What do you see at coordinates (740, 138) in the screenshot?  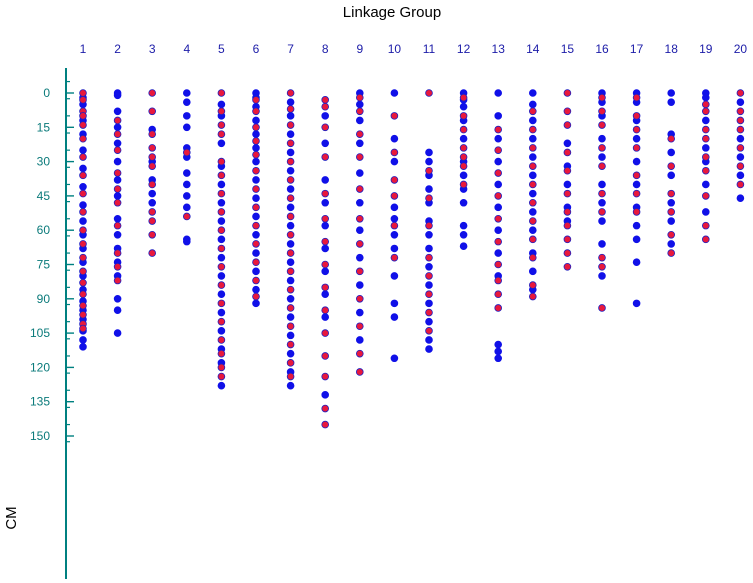 I see `marker-point-lg20-blue` at bounding box center [740, 138].